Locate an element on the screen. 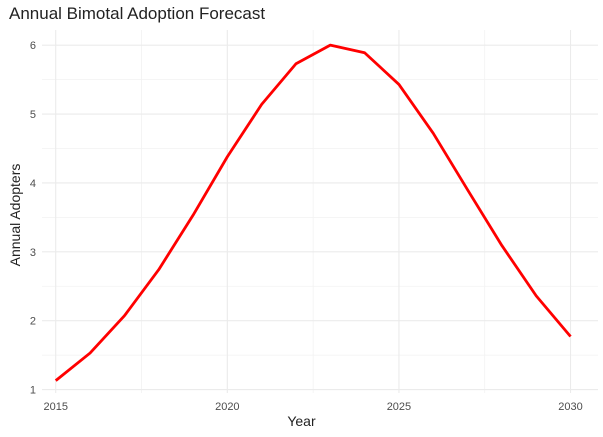 This screenshot has width=603, height=437. x-tick-label: 2030 is located at coordinates (570, 407).